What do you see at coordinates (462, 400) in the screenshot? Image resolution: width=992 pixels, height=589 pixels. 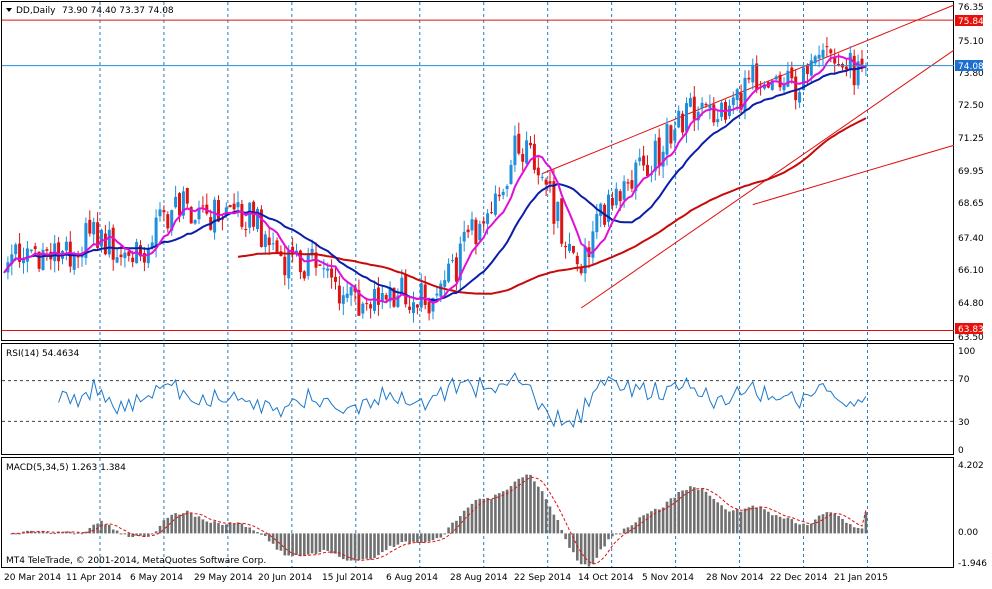 I see `rsi-line` at bounding box center [462, 400].